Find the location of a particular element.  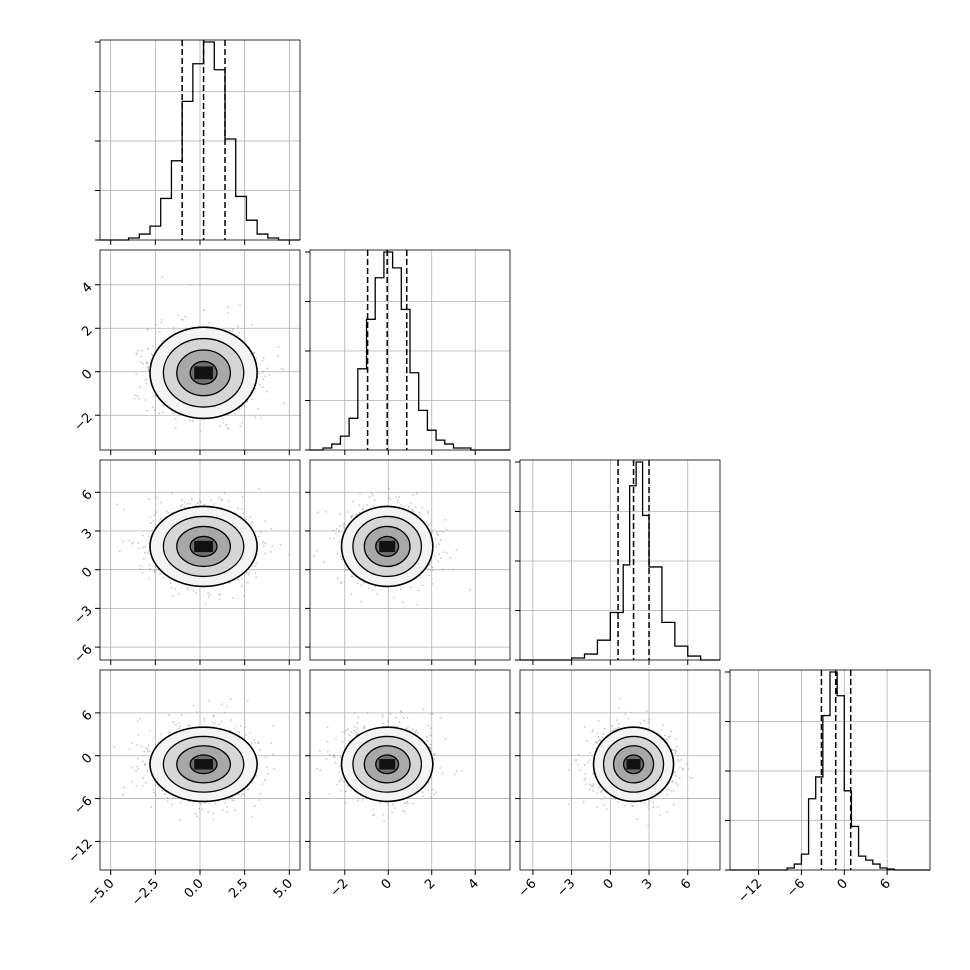

contour-line is located at coordinates (203, 372).